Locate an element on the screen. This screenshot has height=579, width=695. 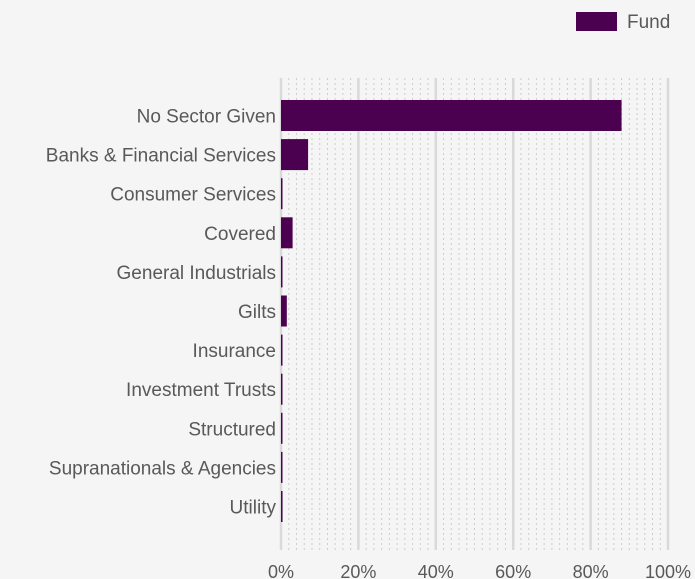
x-tick-label: 80% is located at coordinates (591, 570).